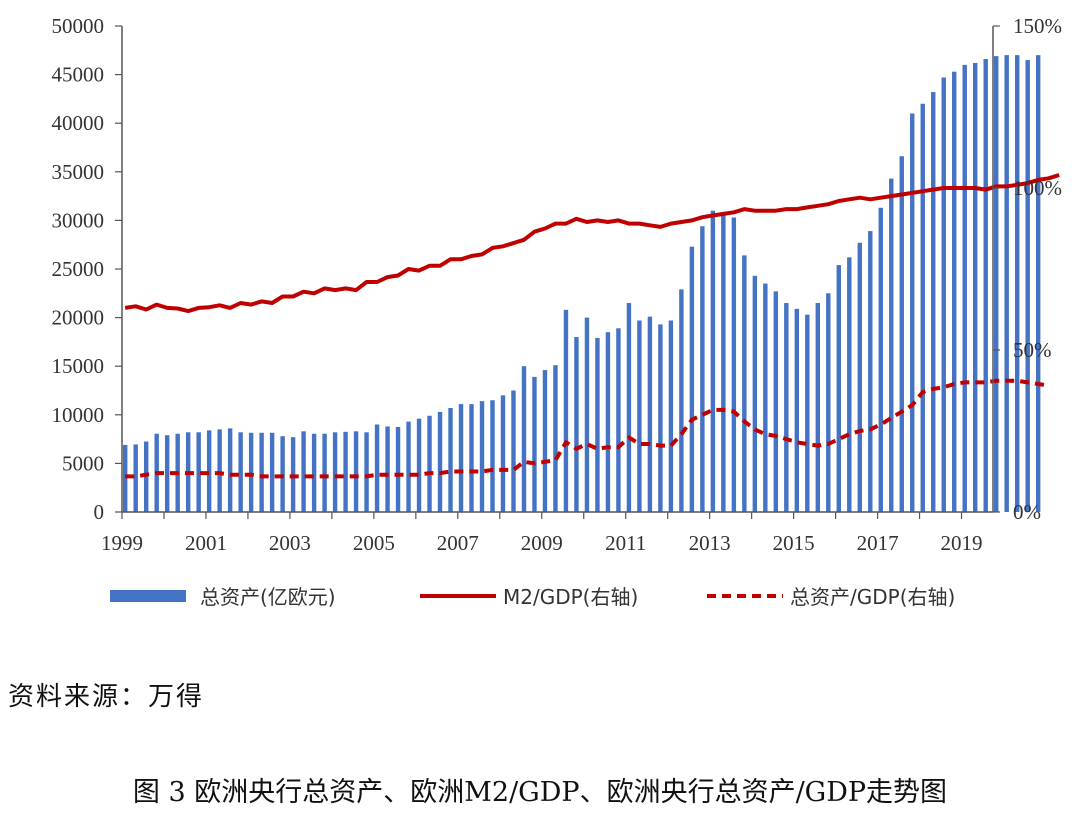 The width and height of the screenshot is (1080, 823). I want to click on y-right-tick-label: 100%, so click(1037, 188).